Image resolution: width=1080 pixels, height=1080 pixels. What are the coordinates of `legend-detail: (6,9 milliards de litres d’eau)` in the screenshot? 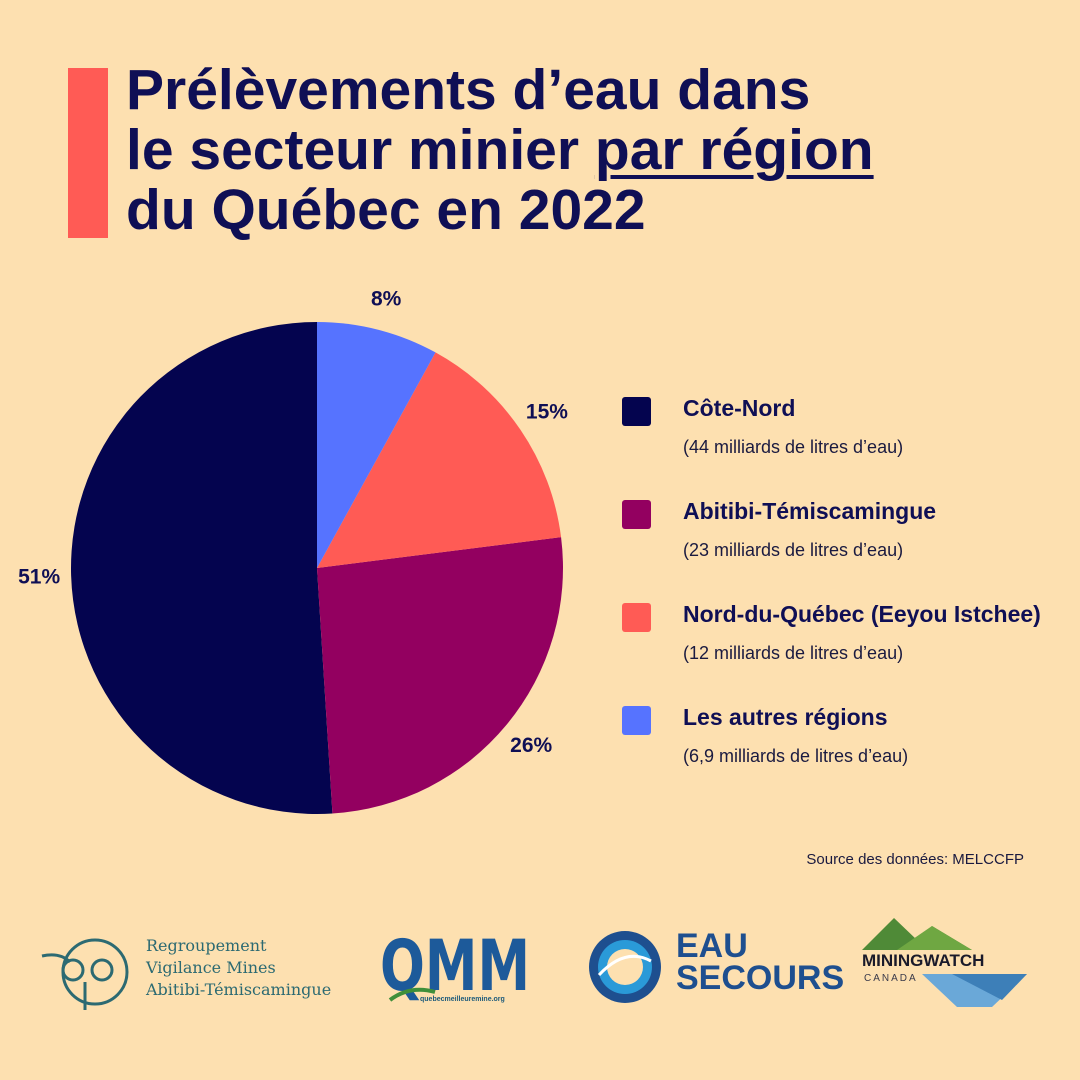 It's located at (796, 756).